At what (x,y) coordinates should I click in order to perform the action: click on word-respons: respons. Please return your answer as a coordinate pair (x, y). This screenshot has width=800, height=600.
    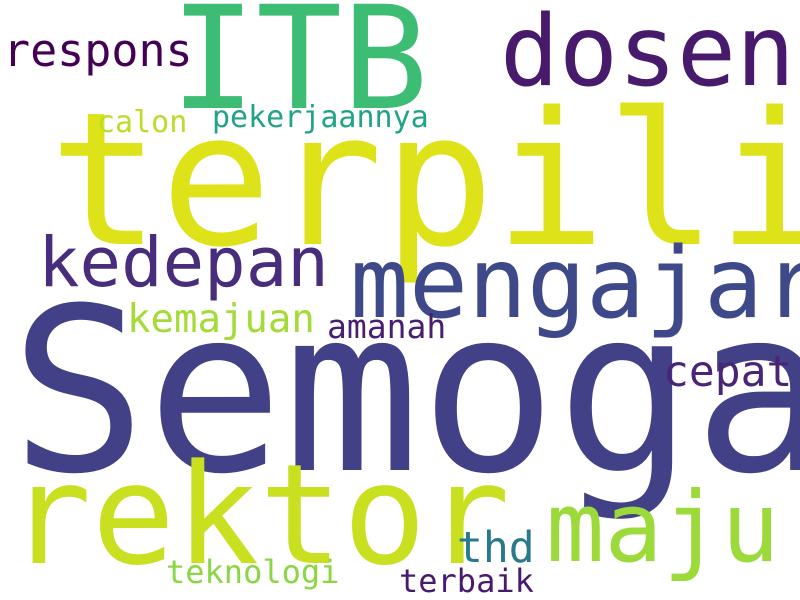
    Looking at the image, I should click on (98, 50).